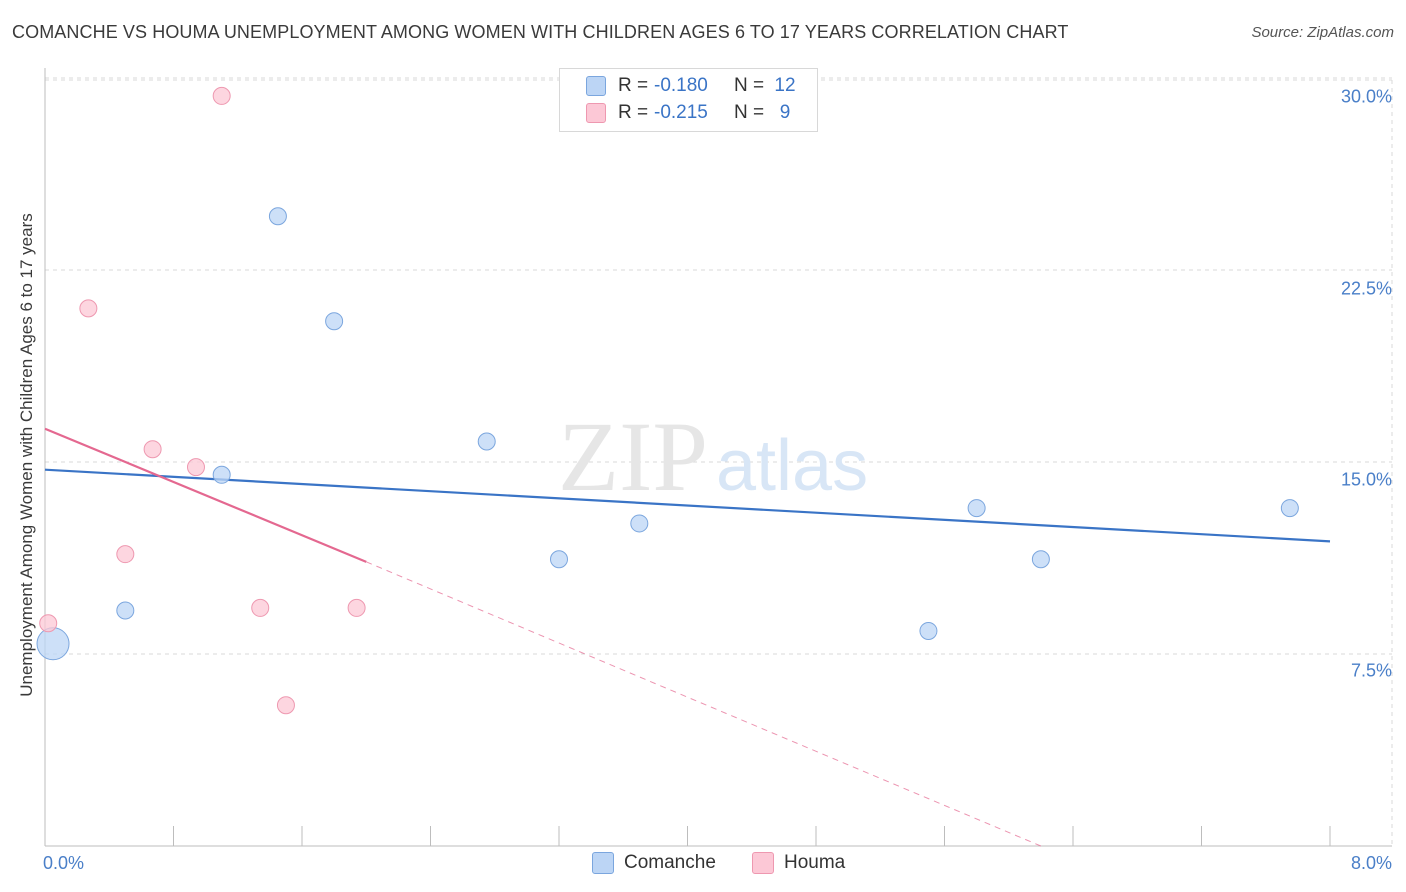  I want to click on r-value: -0.180, so click(681, 85).